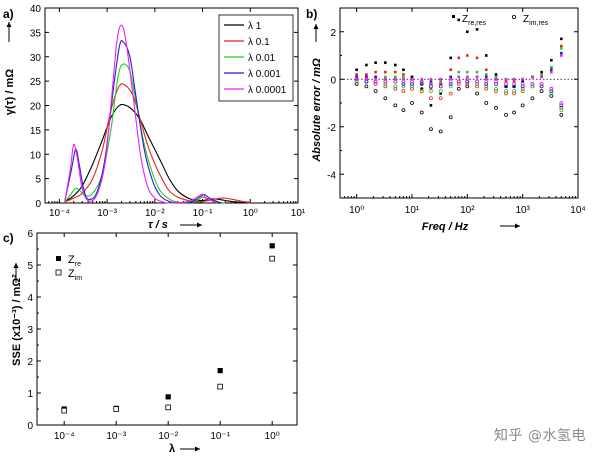  Describe the element at coordinates (517, 226) in the screenshot. I see `x-axis-arrow-b-head` at that location.